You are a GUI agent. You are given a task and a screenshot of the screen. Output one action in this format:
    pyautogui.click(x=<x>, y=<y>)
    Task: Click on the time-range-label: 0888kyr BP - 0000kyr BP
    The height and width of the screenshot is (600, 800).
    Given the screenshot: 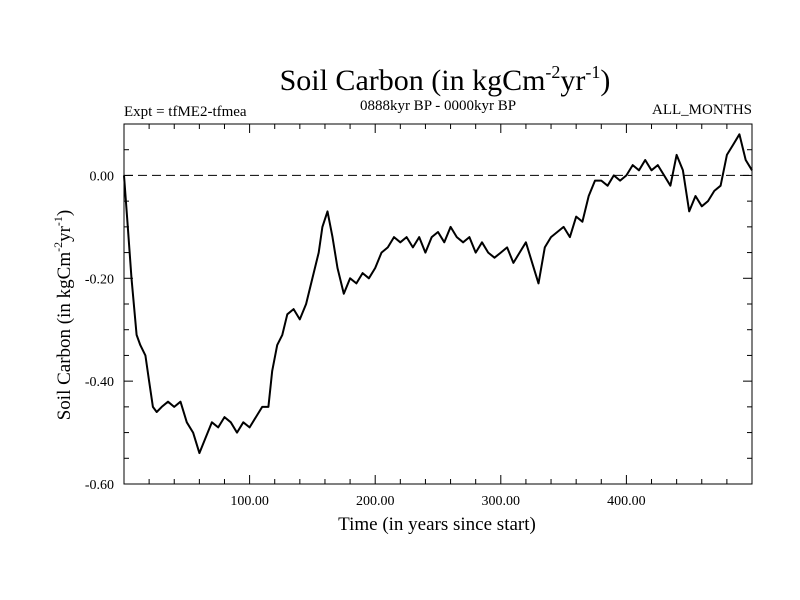 What is the action you would take?
    pyautogui.click(x=438, y=106)
    